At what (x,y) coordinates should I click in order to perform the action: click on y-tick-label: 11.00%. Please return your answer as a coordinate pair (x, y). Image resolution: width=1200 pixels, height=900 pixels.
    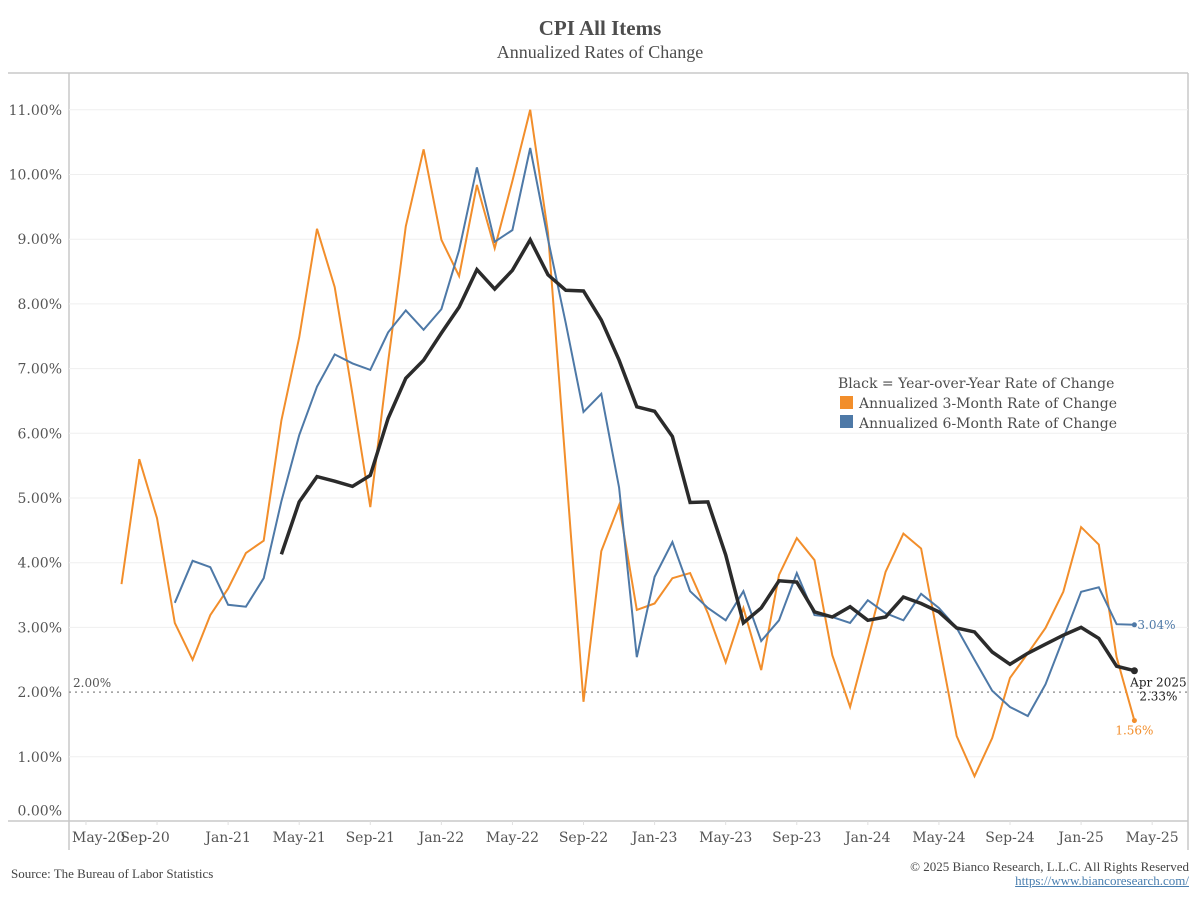
    Looking at the image, I should click on (35, 111).